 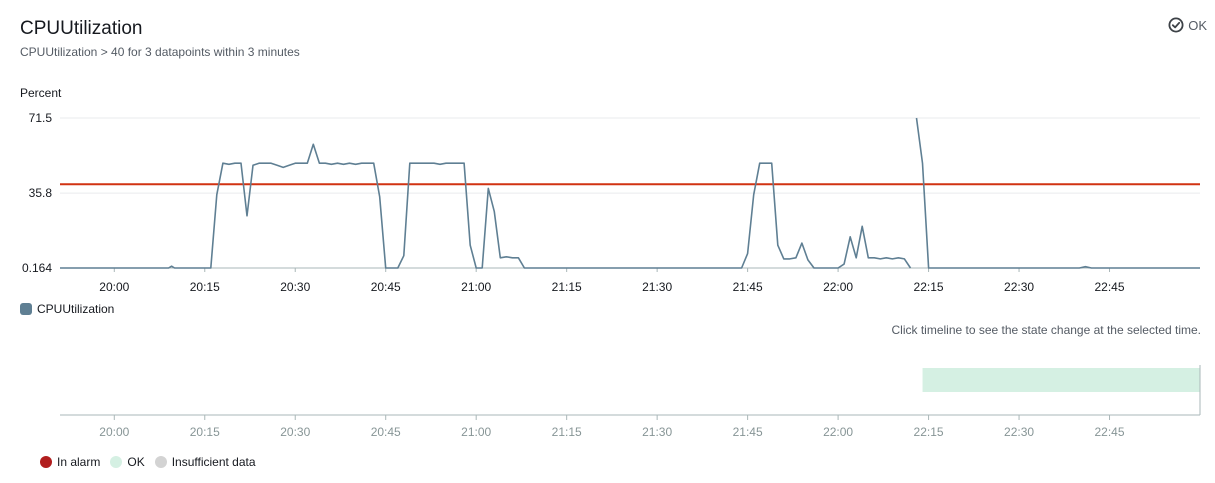 What do you see at coordinates (838, 287) in the screenshot?
I see `x-tick-label: 22:00` at bounding box center [838, 287].